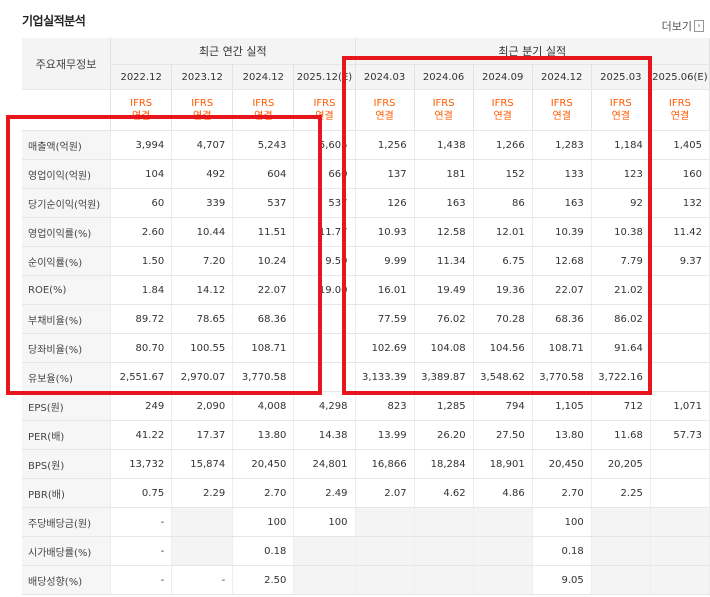  I want to click on row-label: PER(배), so click(67, 435).